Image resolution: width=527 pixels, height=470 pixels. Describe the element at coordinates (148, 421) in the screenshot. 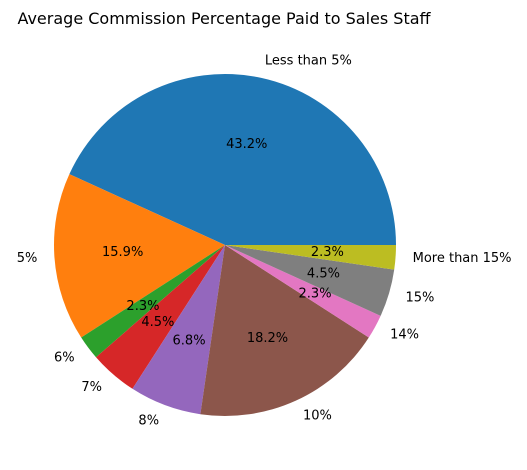

I see `category-label-8pct: 8%` at that location.